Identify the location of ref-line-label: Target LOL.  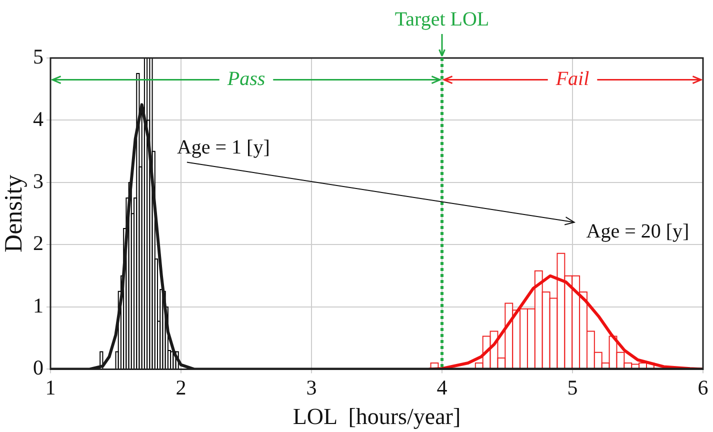
(442, 19).